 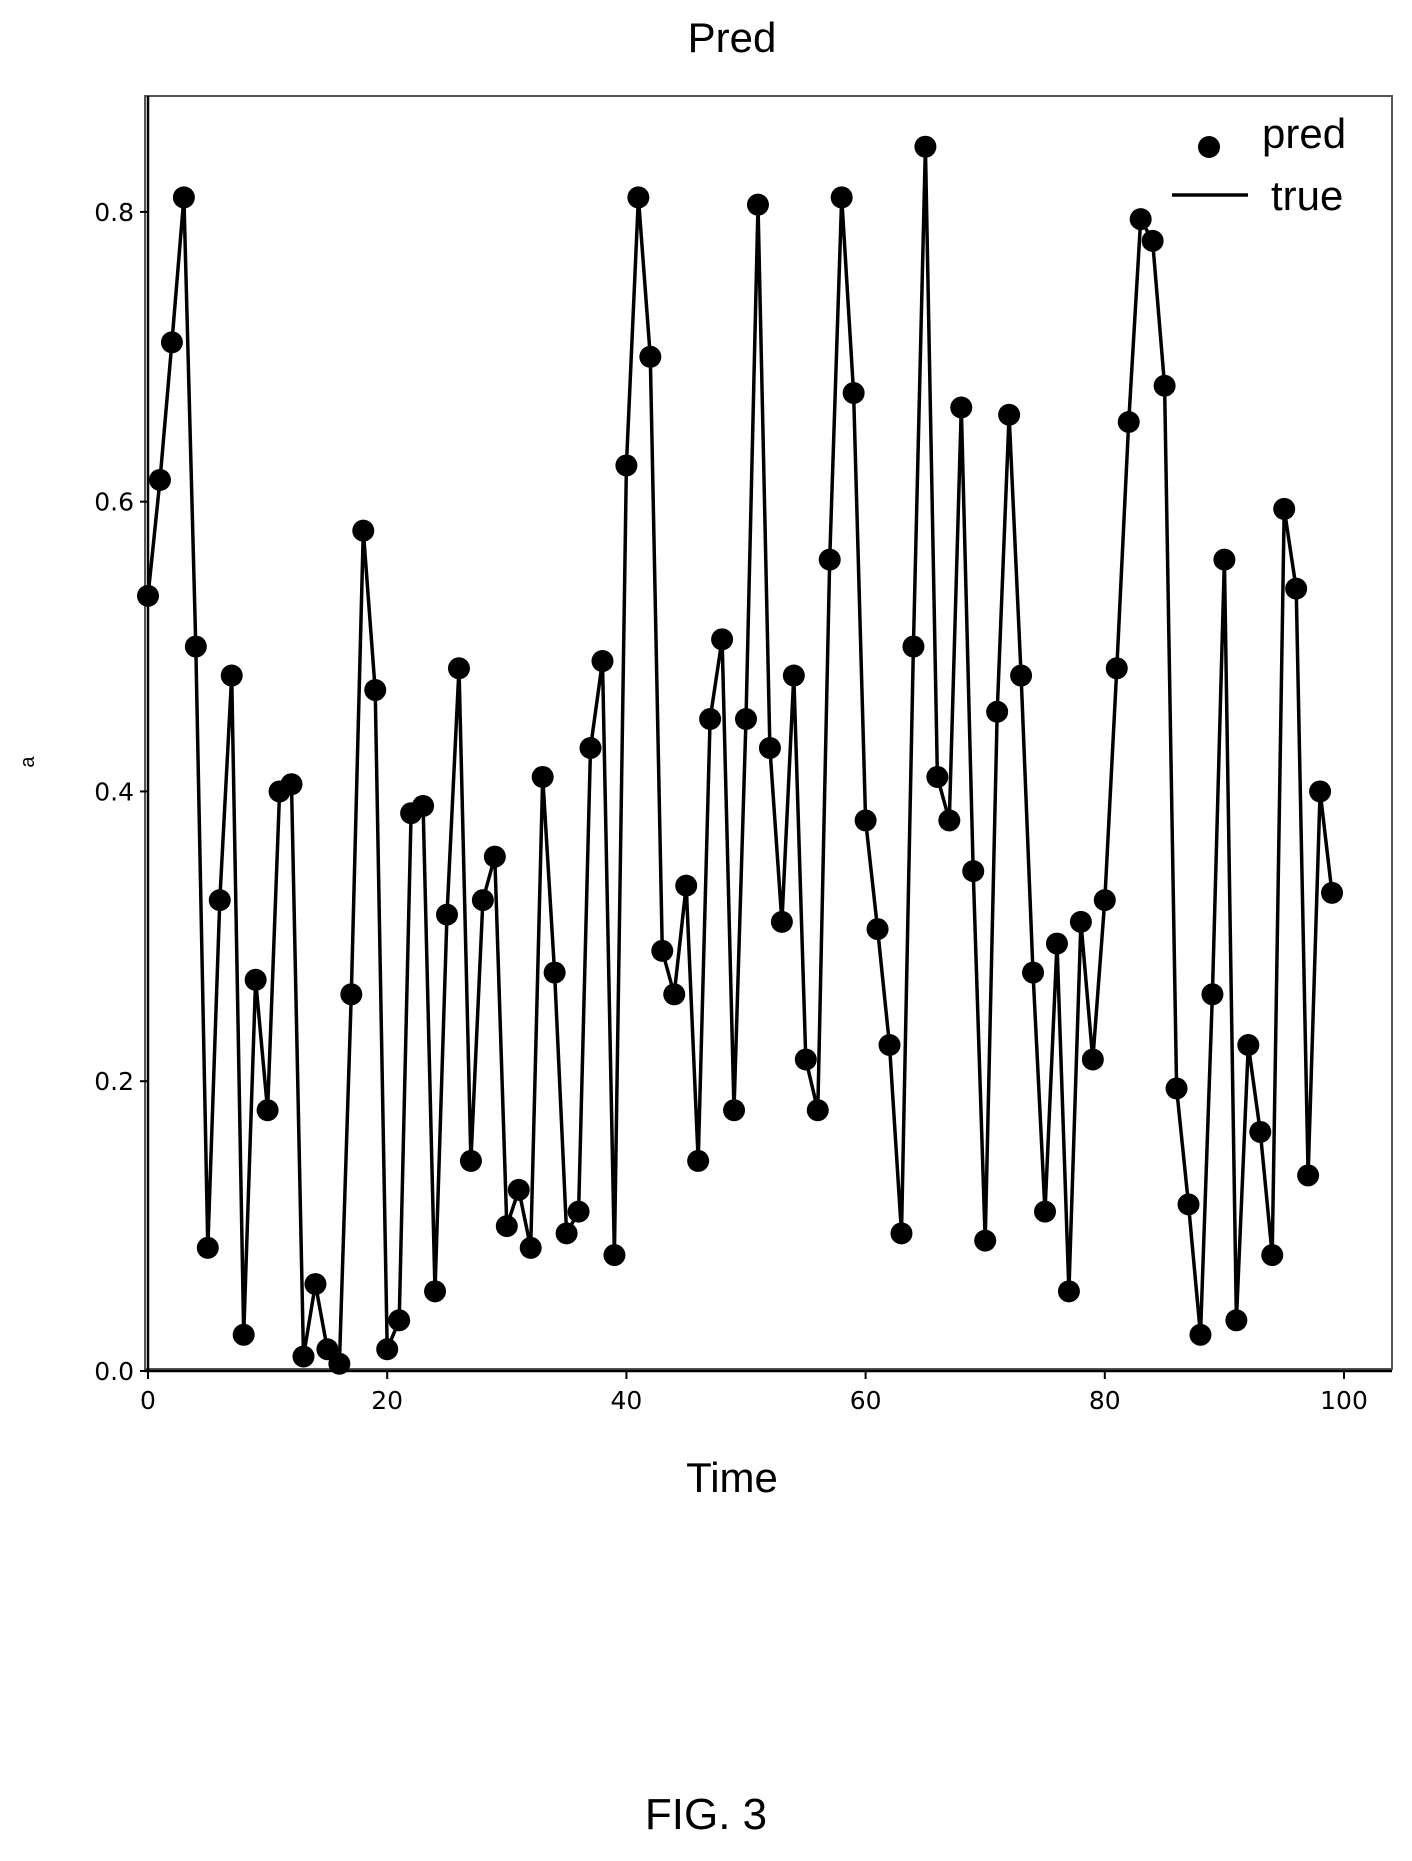 I want to click on x-tick-label: 80, so click(x=1105, y=1400).